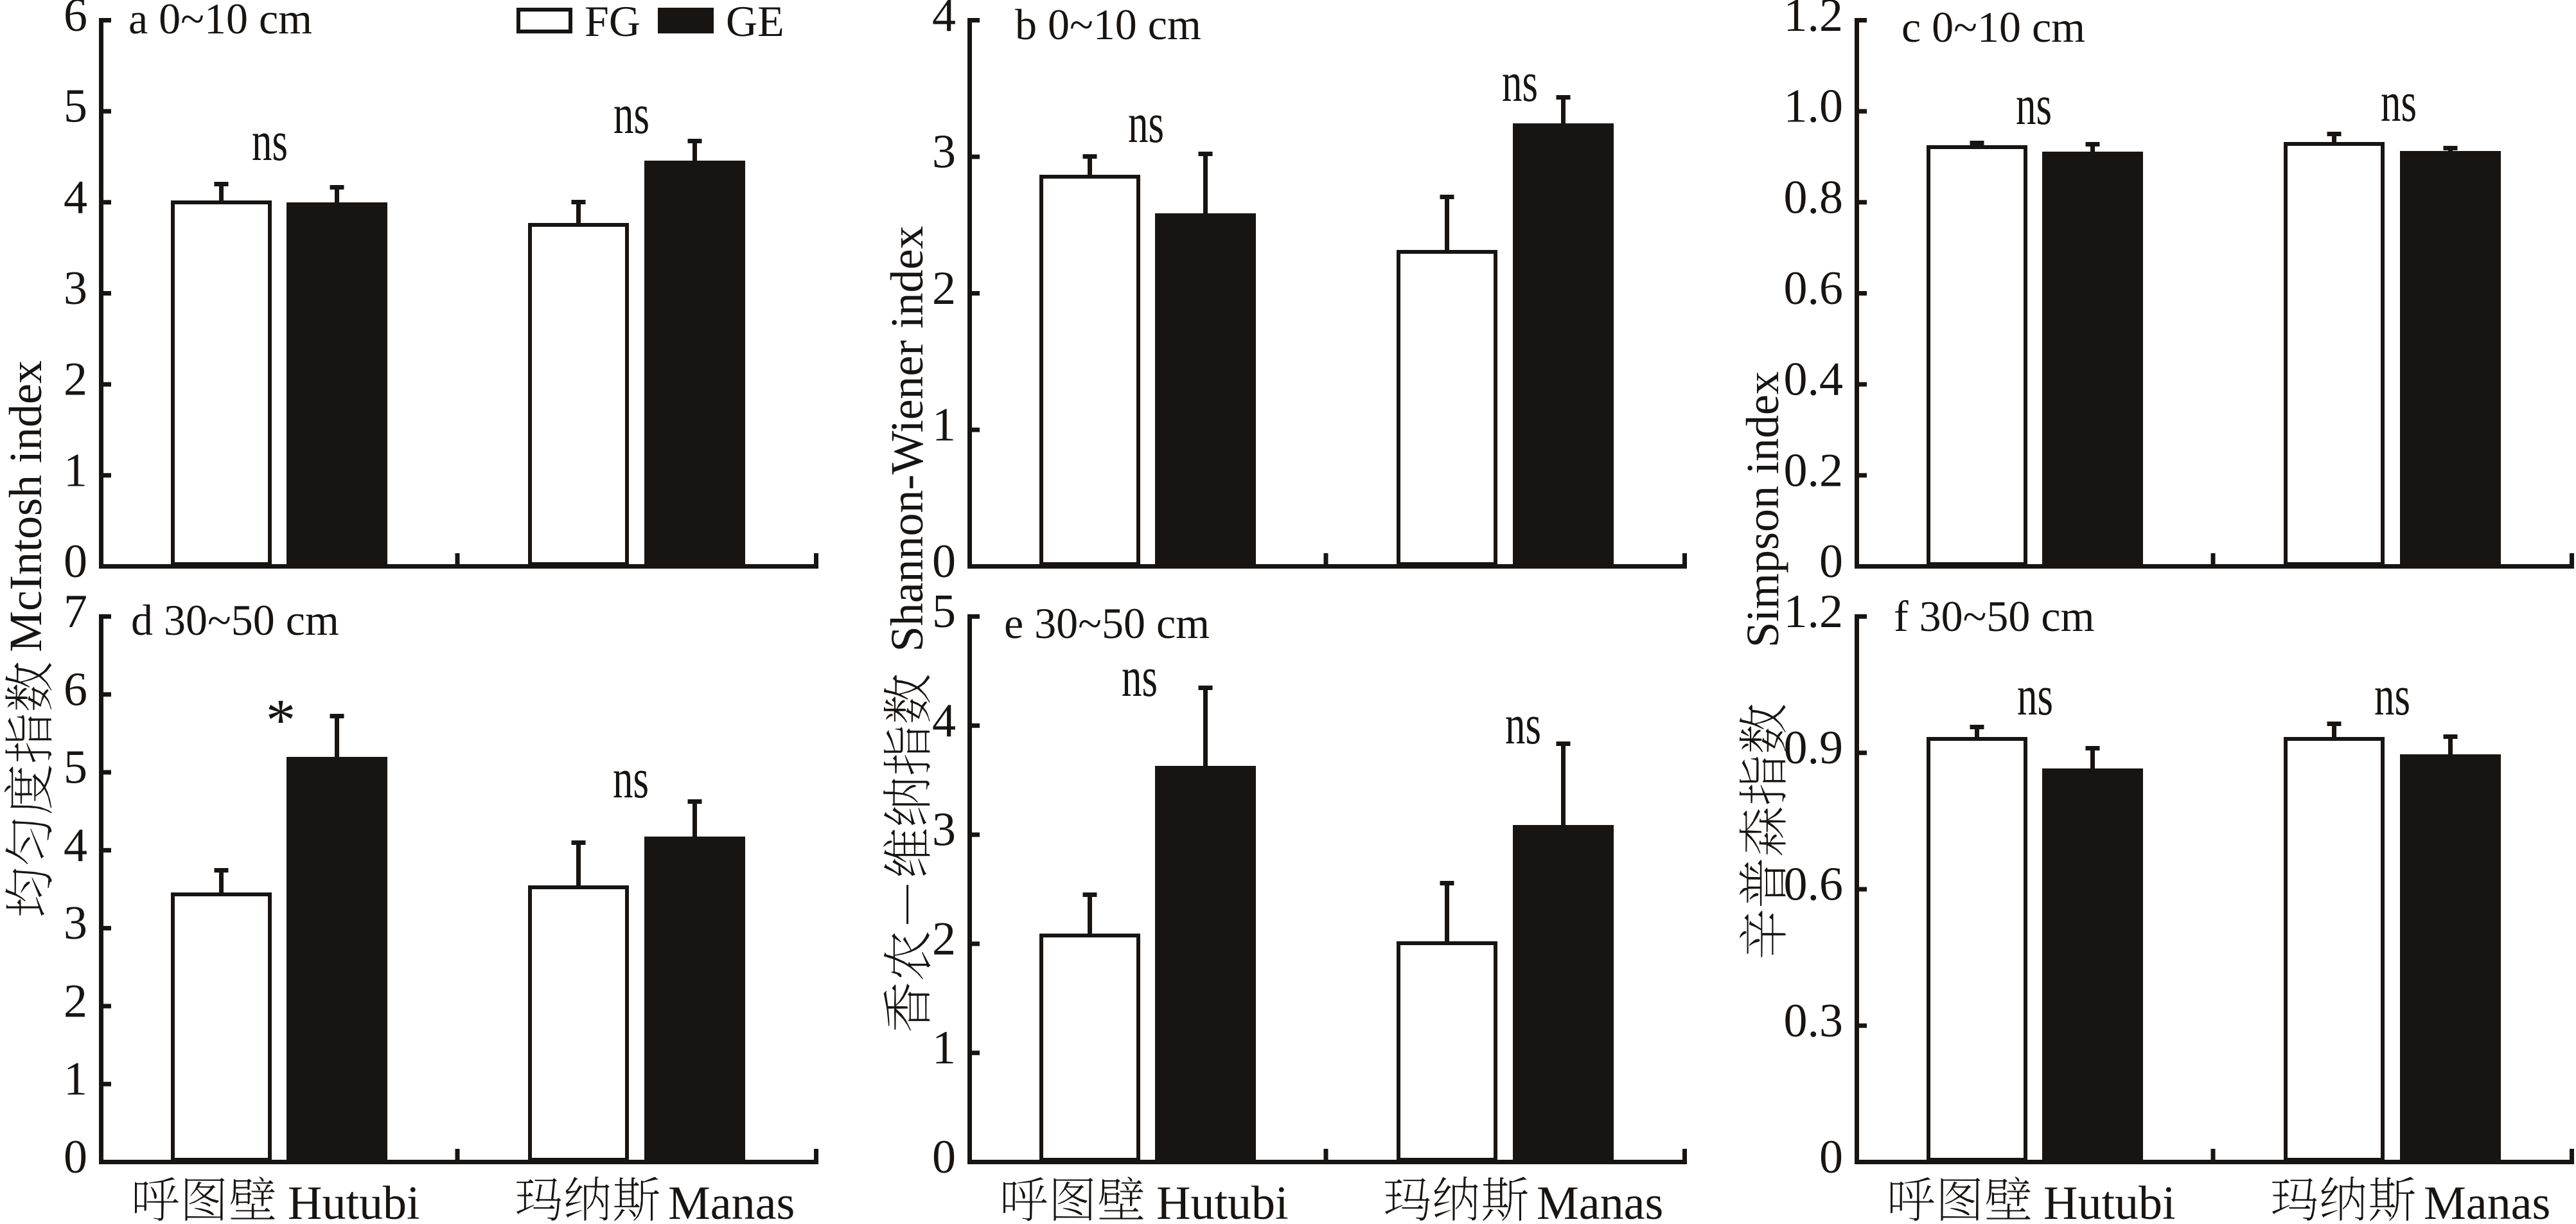  What do you see at coordinates (1814, 470) in the screenshot?
I see `svg-text: 0.2` at bounding box center [1814, 470].